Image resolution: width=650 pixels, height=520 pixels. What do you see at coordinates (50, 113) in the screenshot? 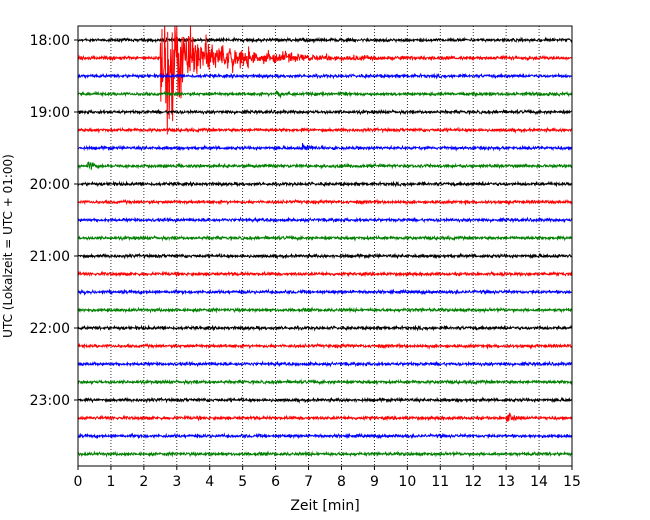
I see `y-tick-label: 19:00` at bounding box center [50, 113].